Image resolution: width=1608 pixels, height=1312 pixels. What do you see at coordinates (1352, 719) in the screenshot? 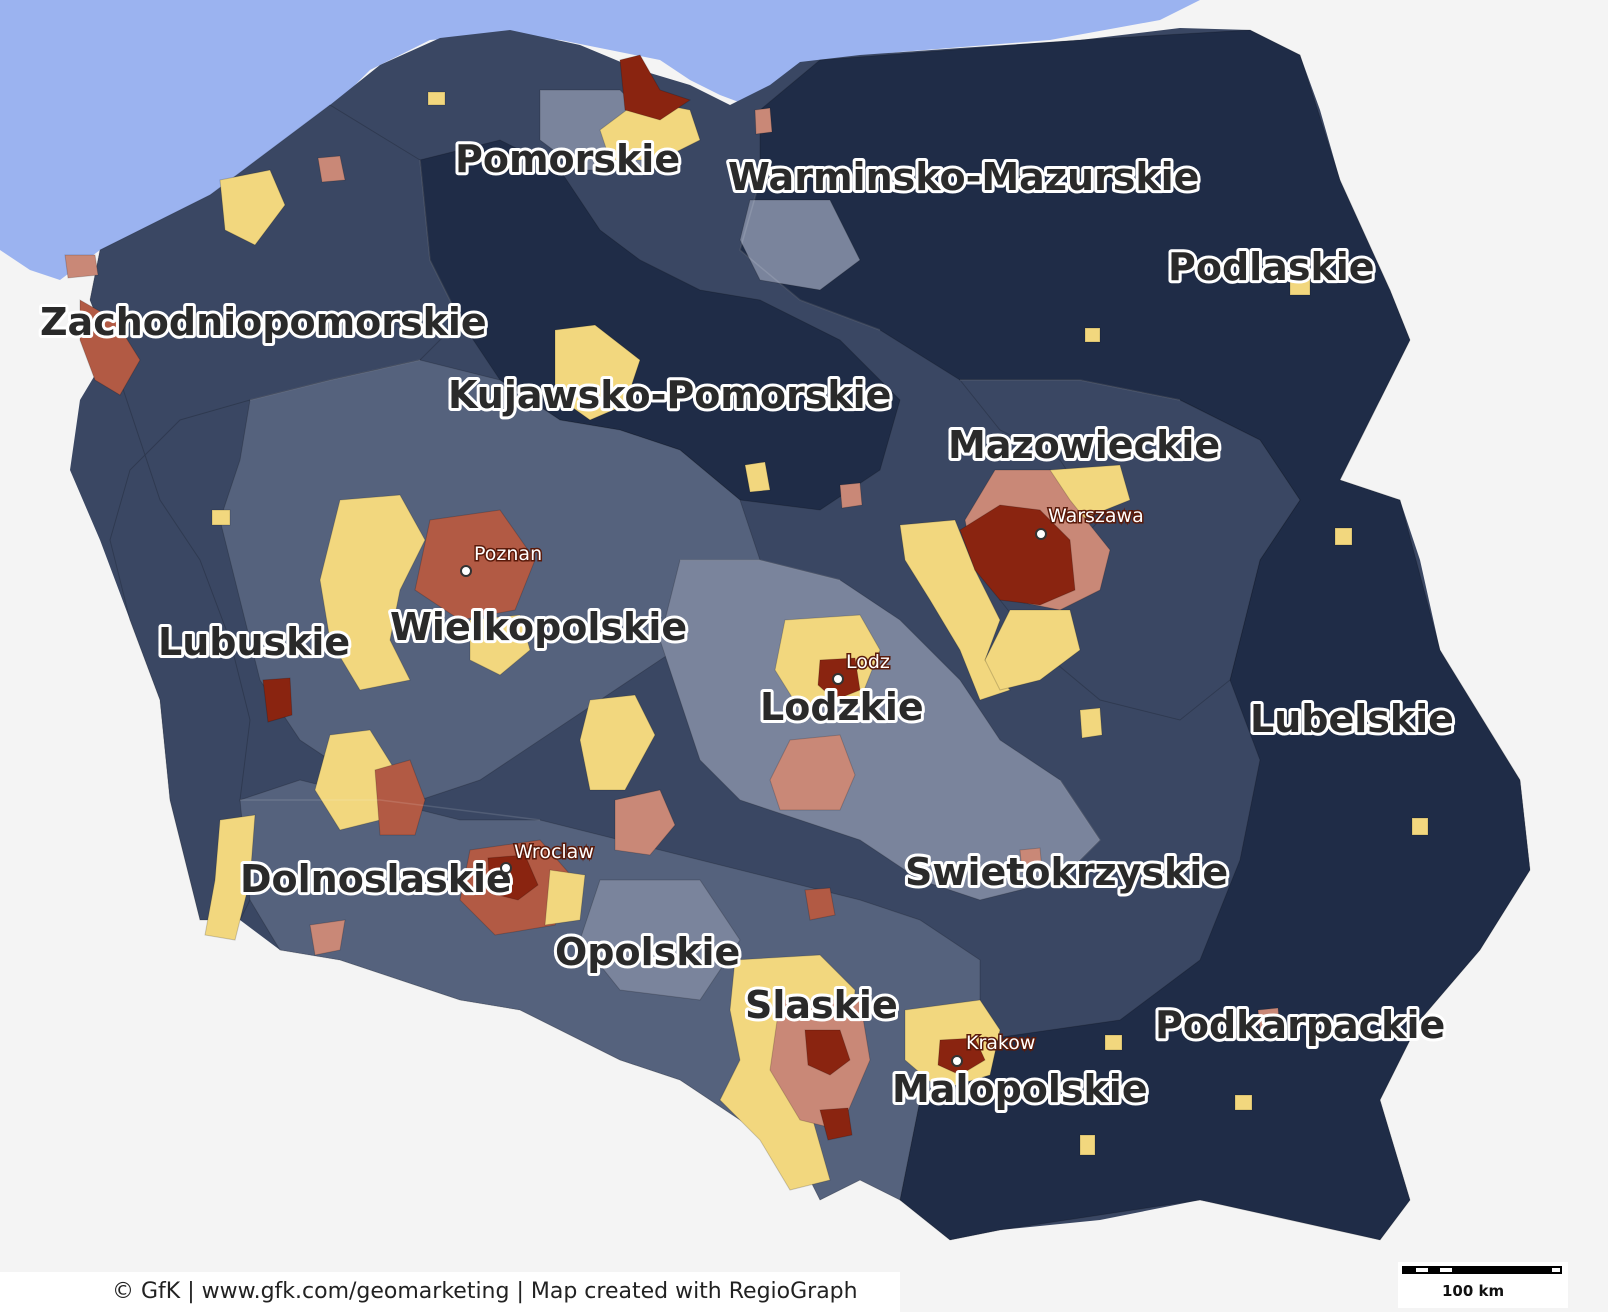
I see `region-label: Lubelskie` at bounding box center [1352, 719].